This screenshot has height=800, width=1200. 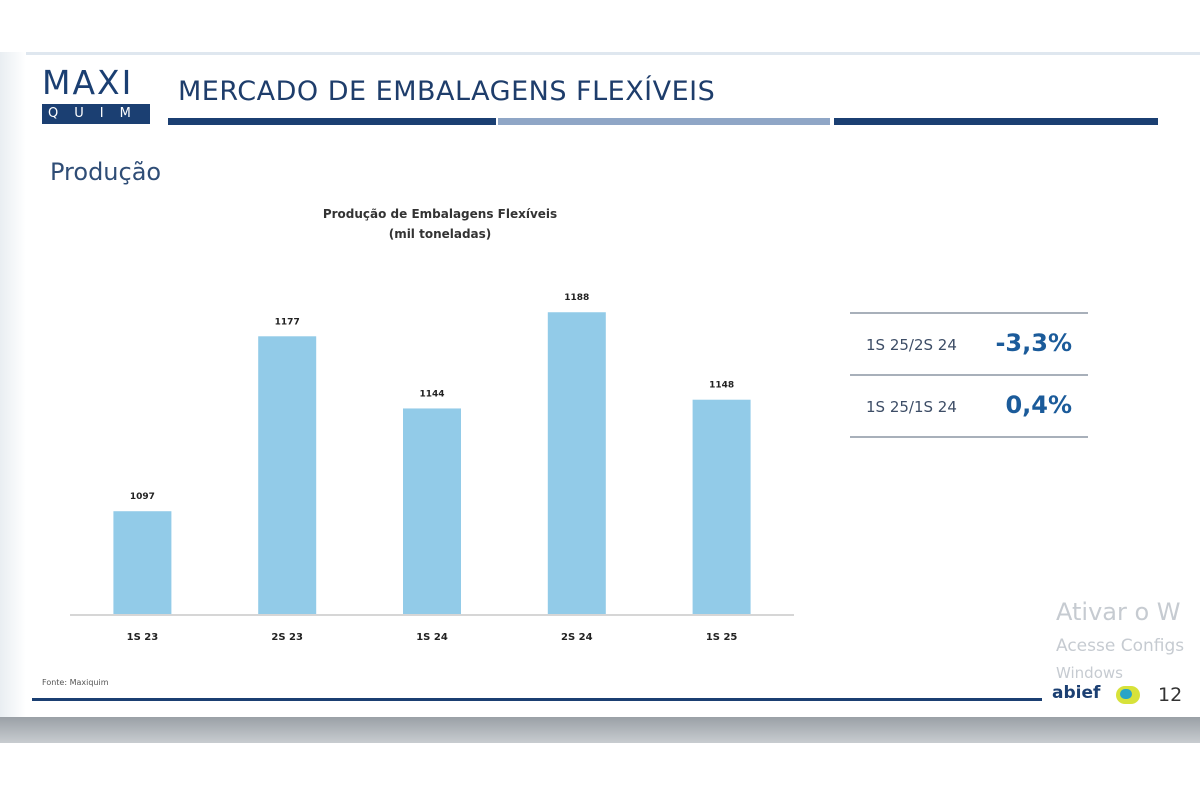 What do you see at coordinates (432, 637) in the screenshot?
I see `x-tick-label: 1S 24` at bounding box center [432, 637].